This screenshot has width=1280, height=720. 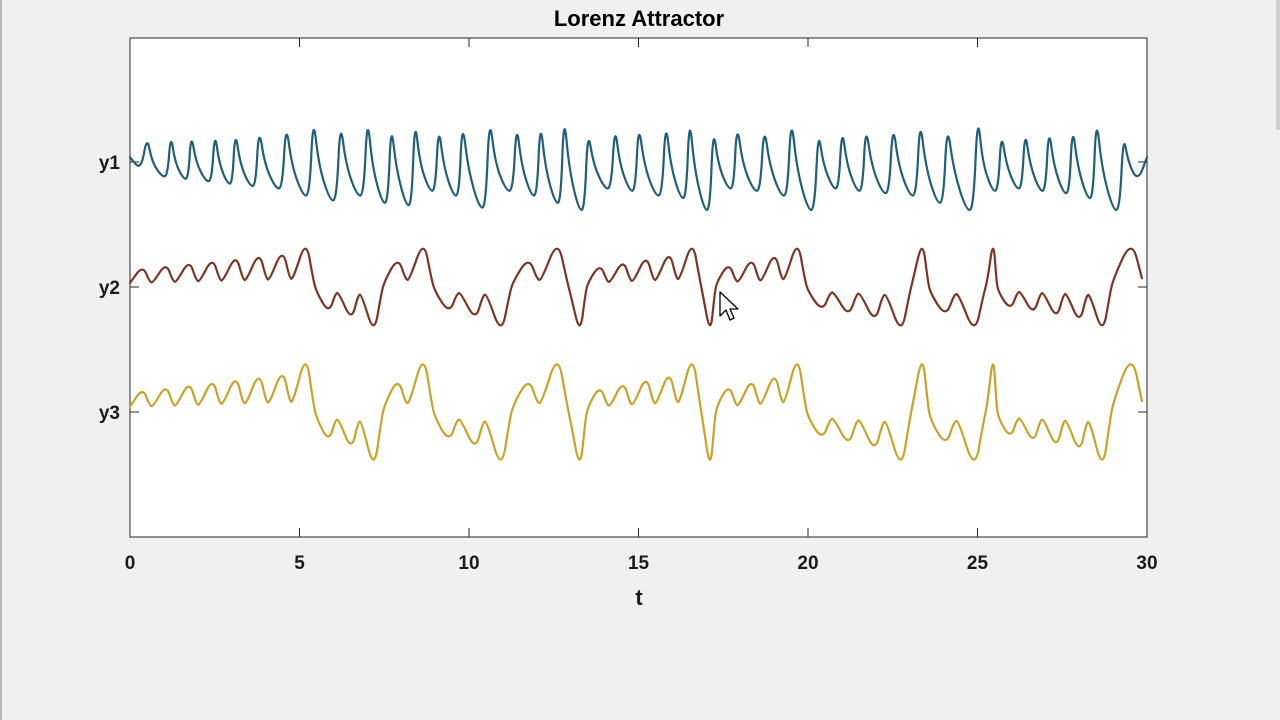 I want to click on series-line-y2, so click(x=635, y=287).